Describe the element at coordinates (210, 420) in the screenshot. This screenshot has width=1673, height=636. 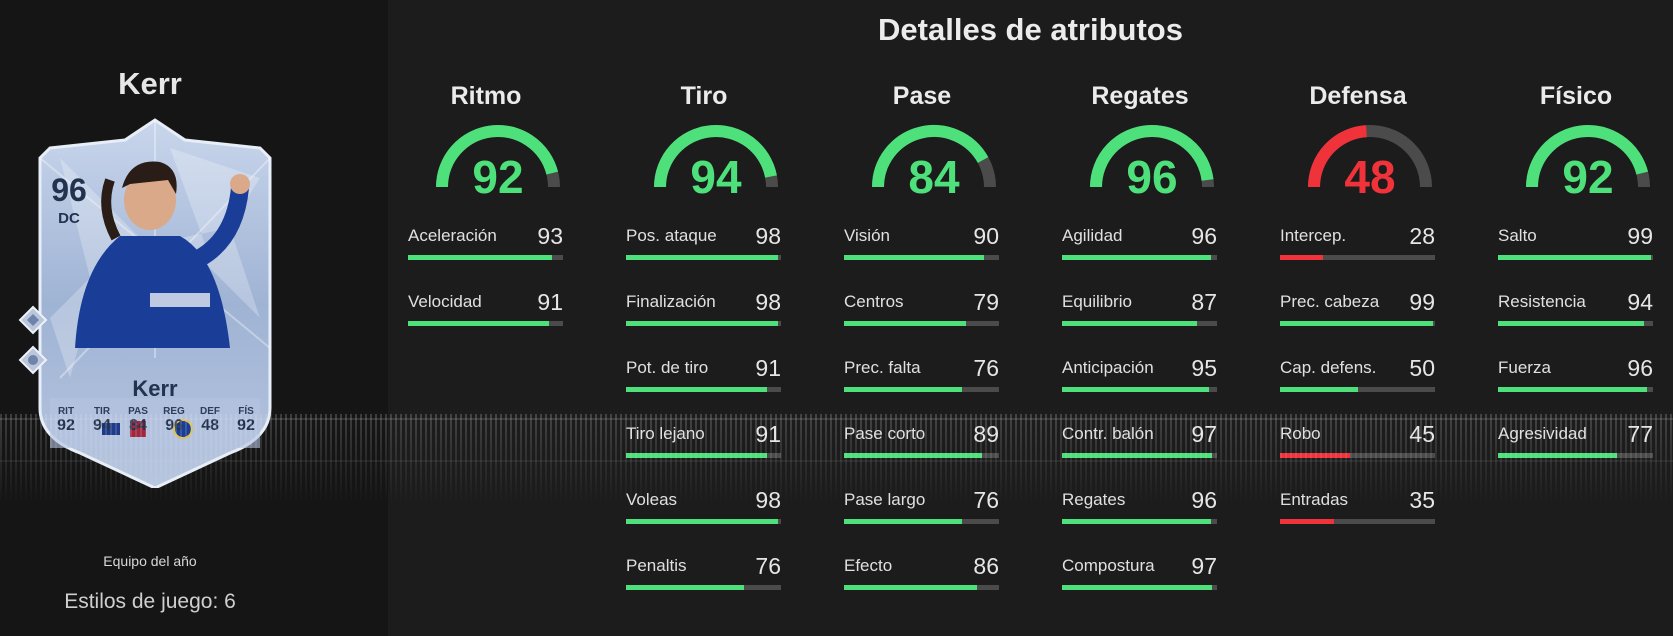
I see `card-stat: DEF 48` at that location.